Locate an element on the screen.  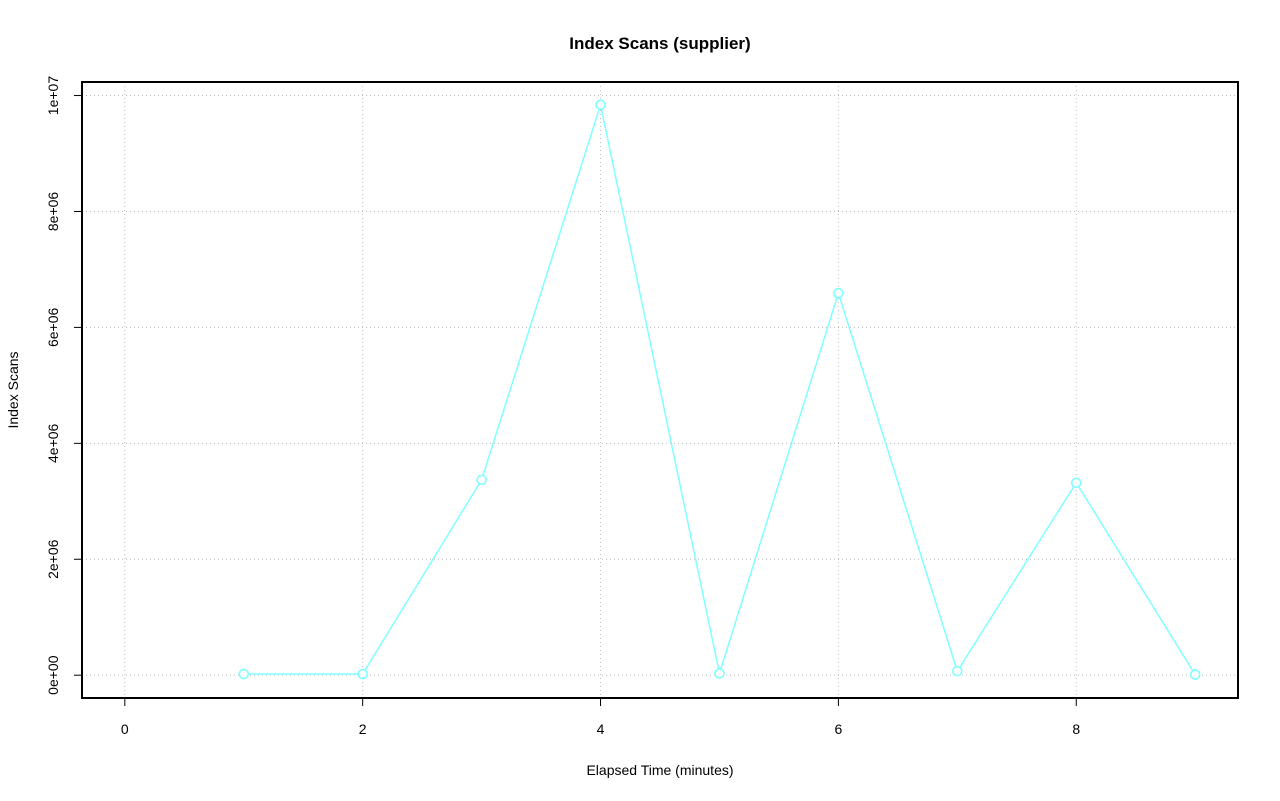
y-tick-label: 2e+06 is located at coordinates (53, 559).